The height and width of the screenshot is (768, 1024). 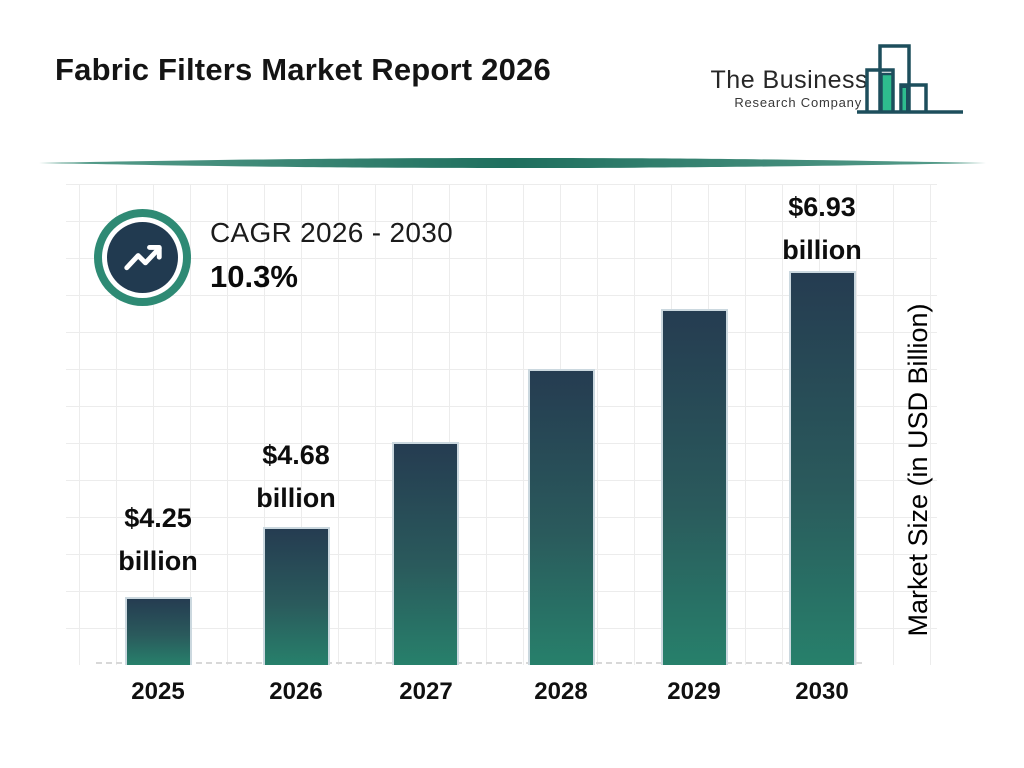 I want to click on bar-2027, so click(x=425, y=553).